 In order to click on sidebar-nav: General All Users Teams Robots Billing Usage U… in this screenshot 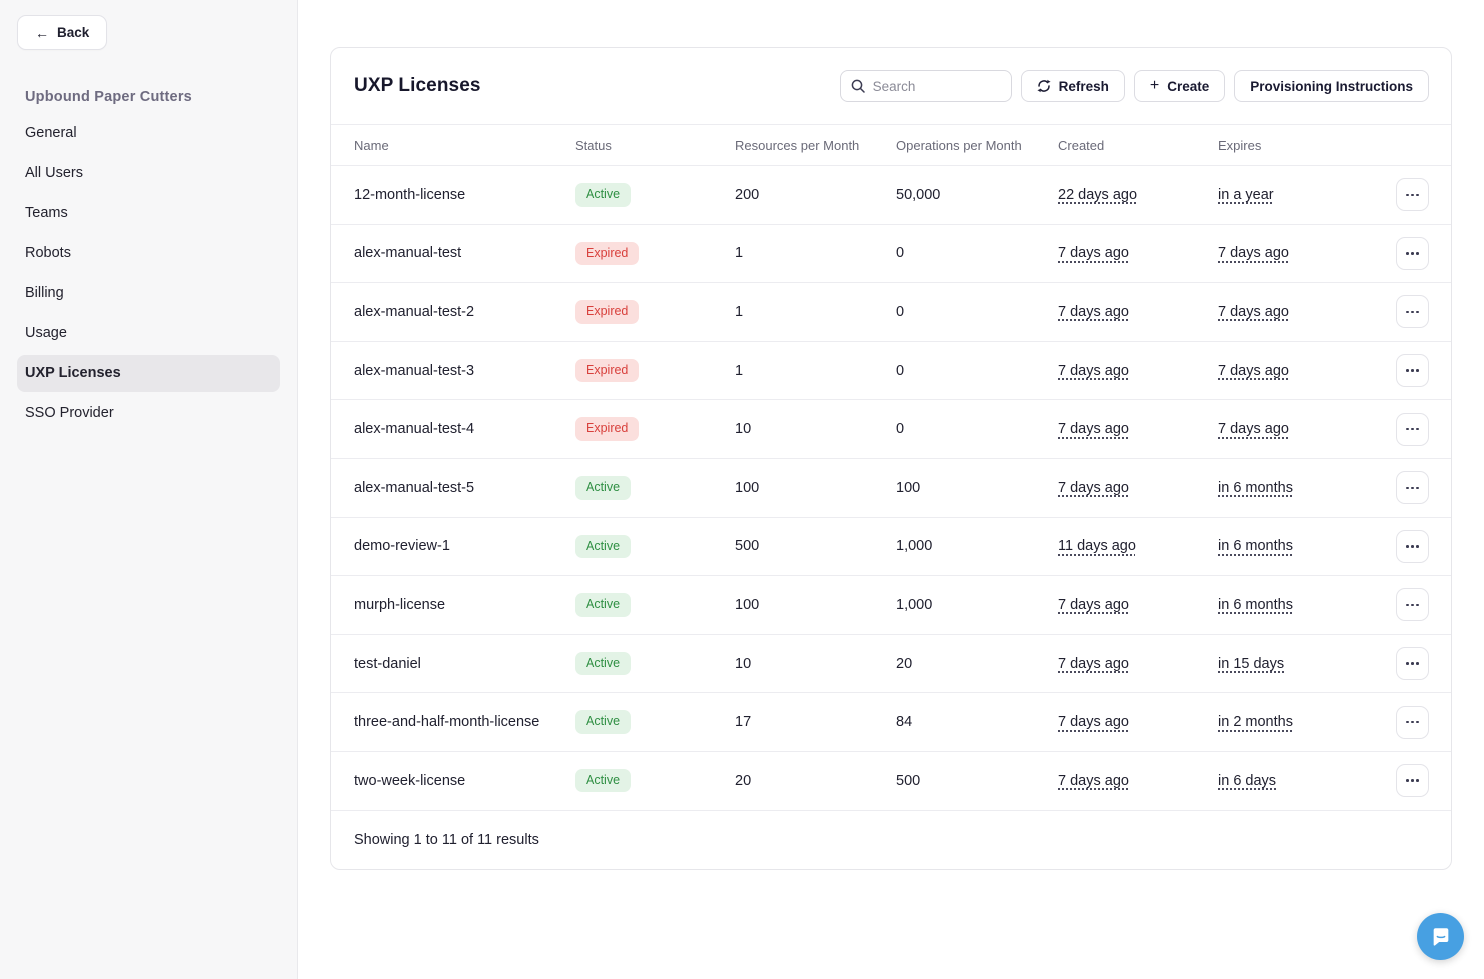, I will do `click(148, 275)`.